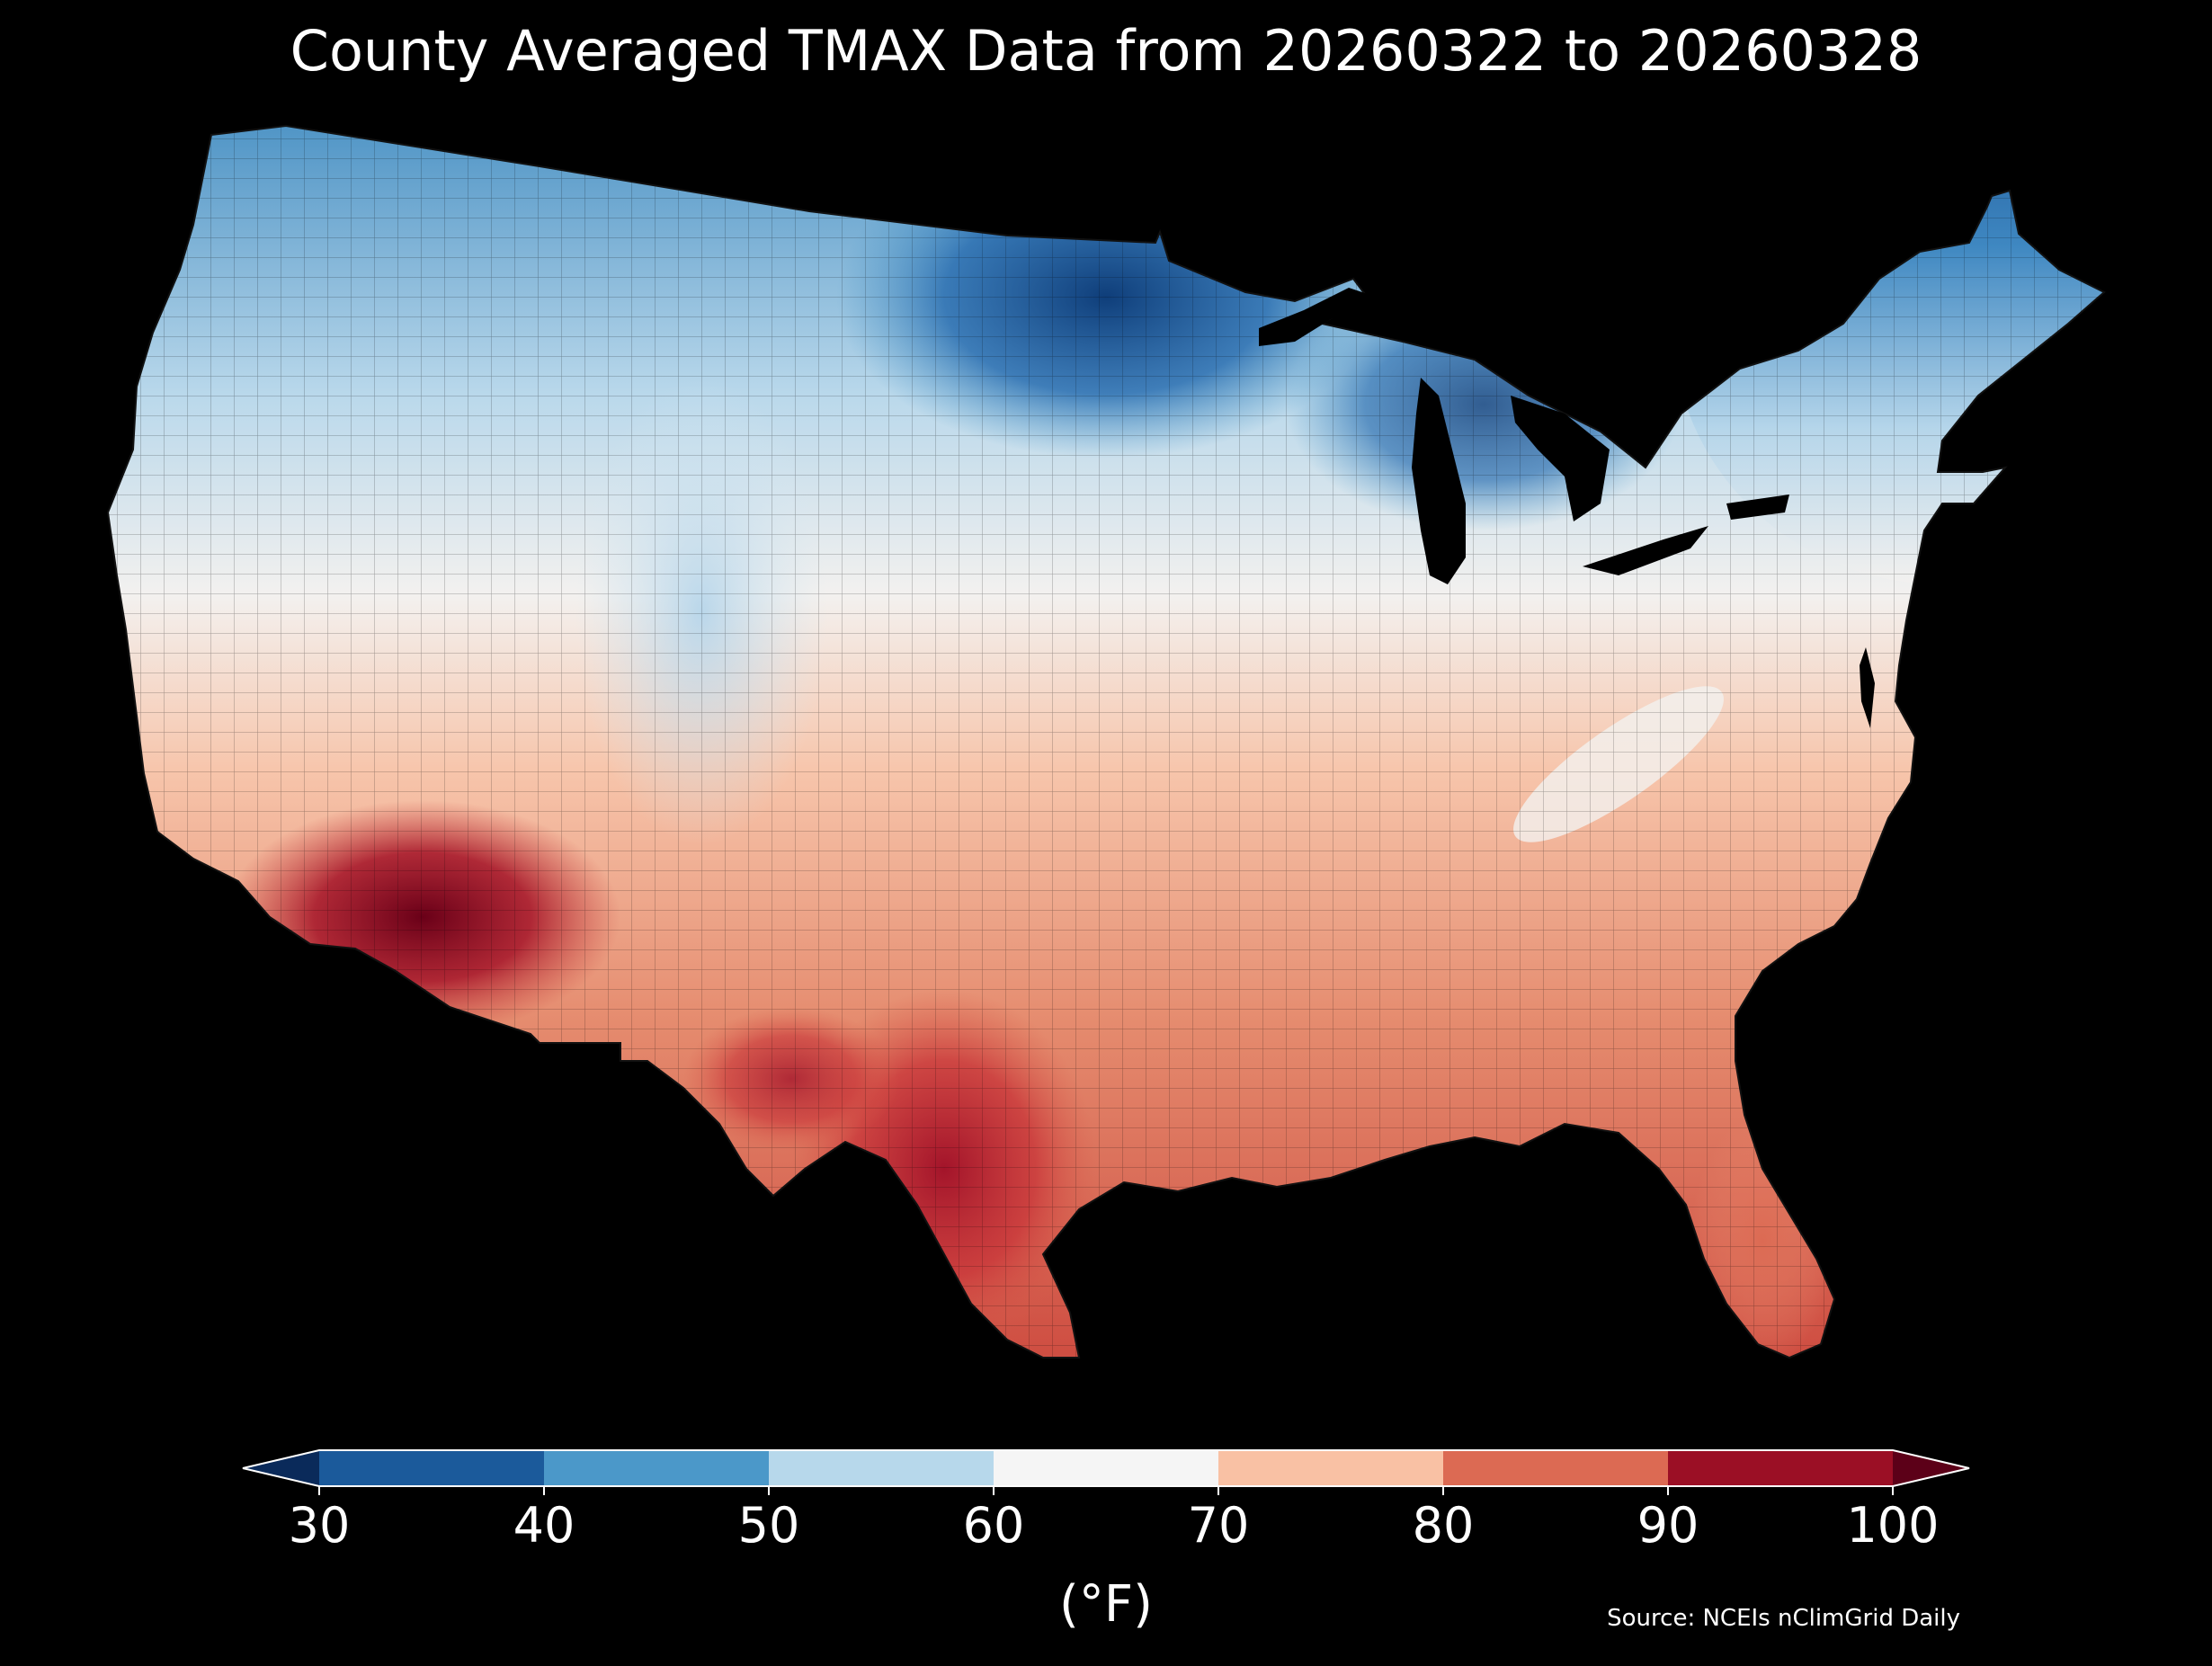 The height and width of the screenshot is (1666, 2212). What do you see at coordinates (1317, 317) in the screenshot?
I see `lake-superior` at bounding box center [1317, 317].